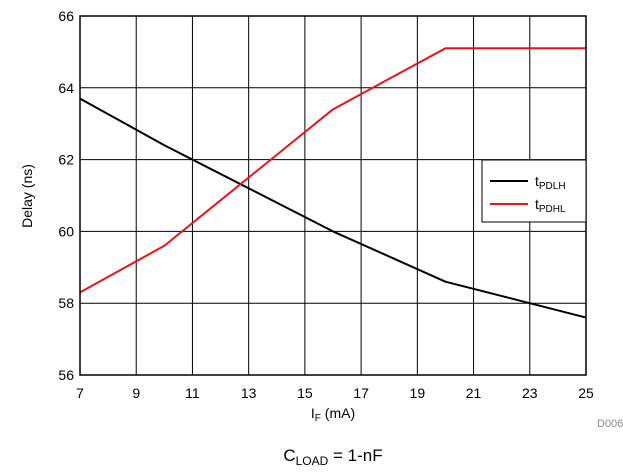 The height and width of the screenshot is (476, 623). I want to click on x-tick-23: 23, so click(530, 393).